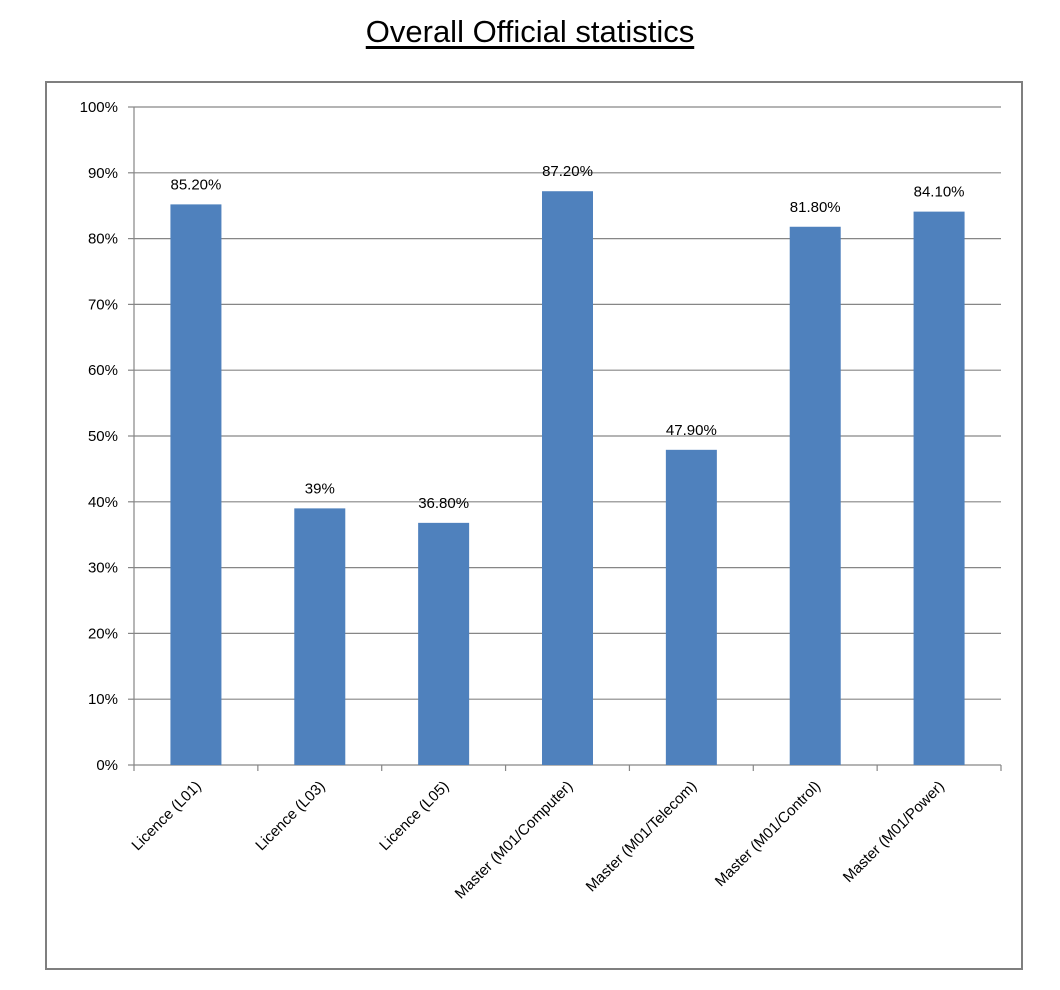 The image size is (1060, 990). What do you see at coordinates (103, 239) in the screenshot?
I see `y-tick-label: 80%` at bounding box center [103, 239].